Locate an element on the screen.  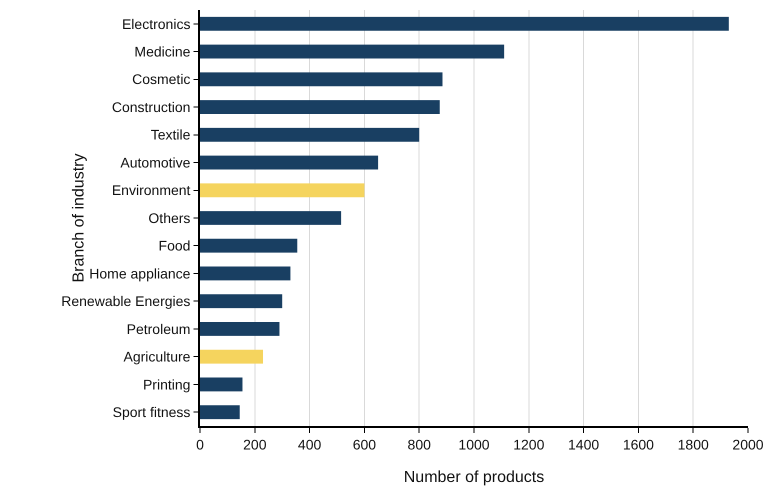
y-tick-label: Food is located at coordinates (174, 246).